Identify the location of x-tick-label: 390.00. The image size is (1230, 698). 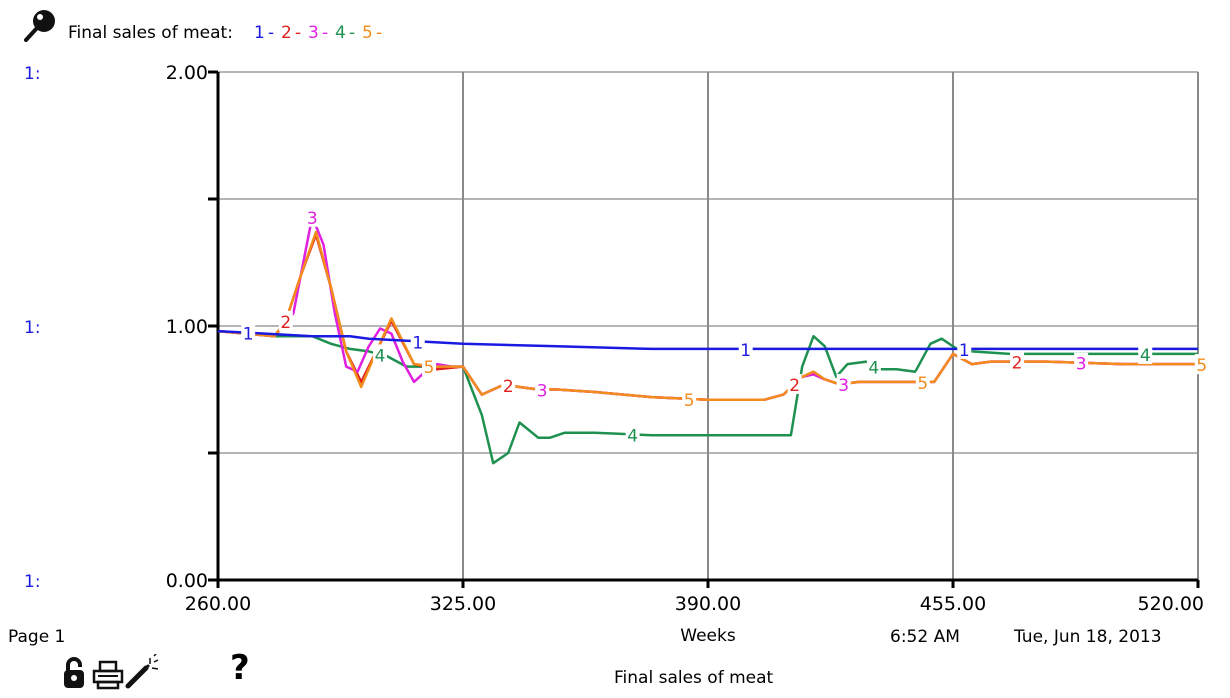
(708, 604).